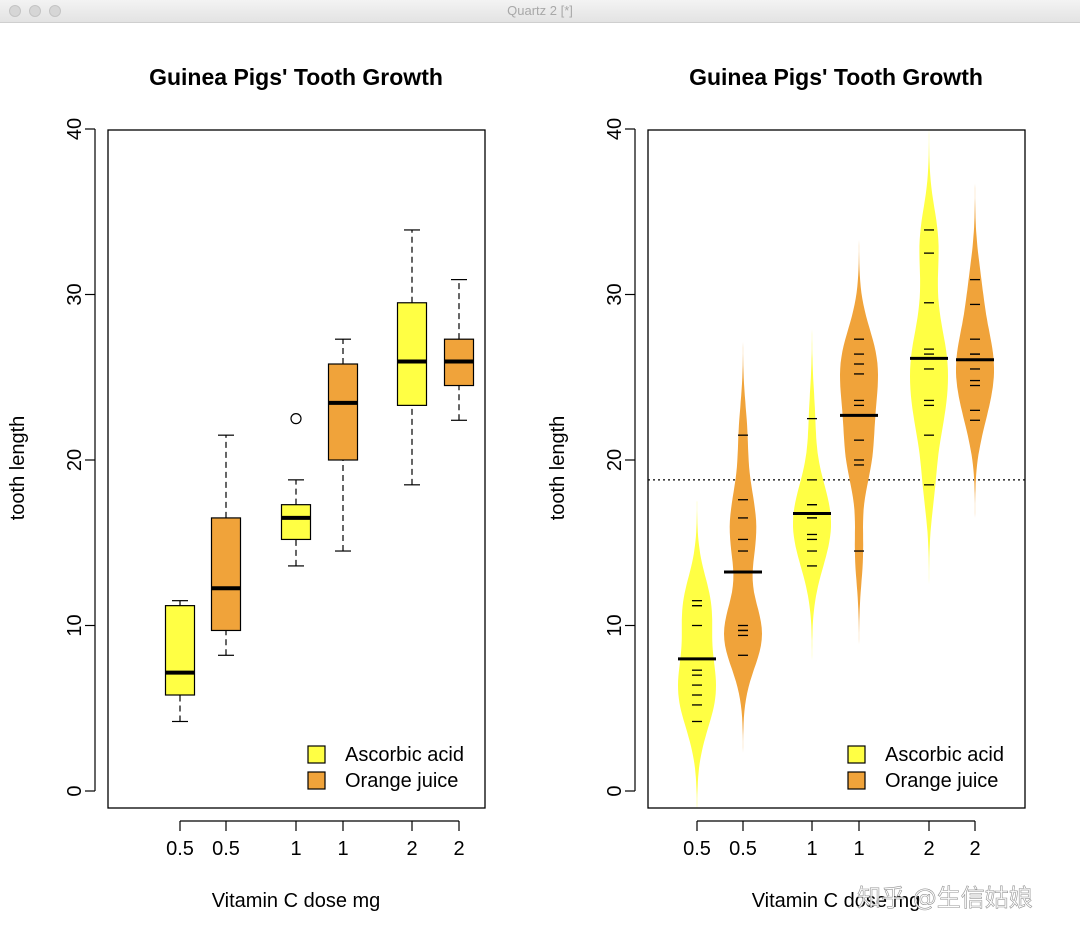 The width and height of the screenshot is (1080, 942). I want to click on window-titlebar: Quartz 2 [*], so click(540, 11).